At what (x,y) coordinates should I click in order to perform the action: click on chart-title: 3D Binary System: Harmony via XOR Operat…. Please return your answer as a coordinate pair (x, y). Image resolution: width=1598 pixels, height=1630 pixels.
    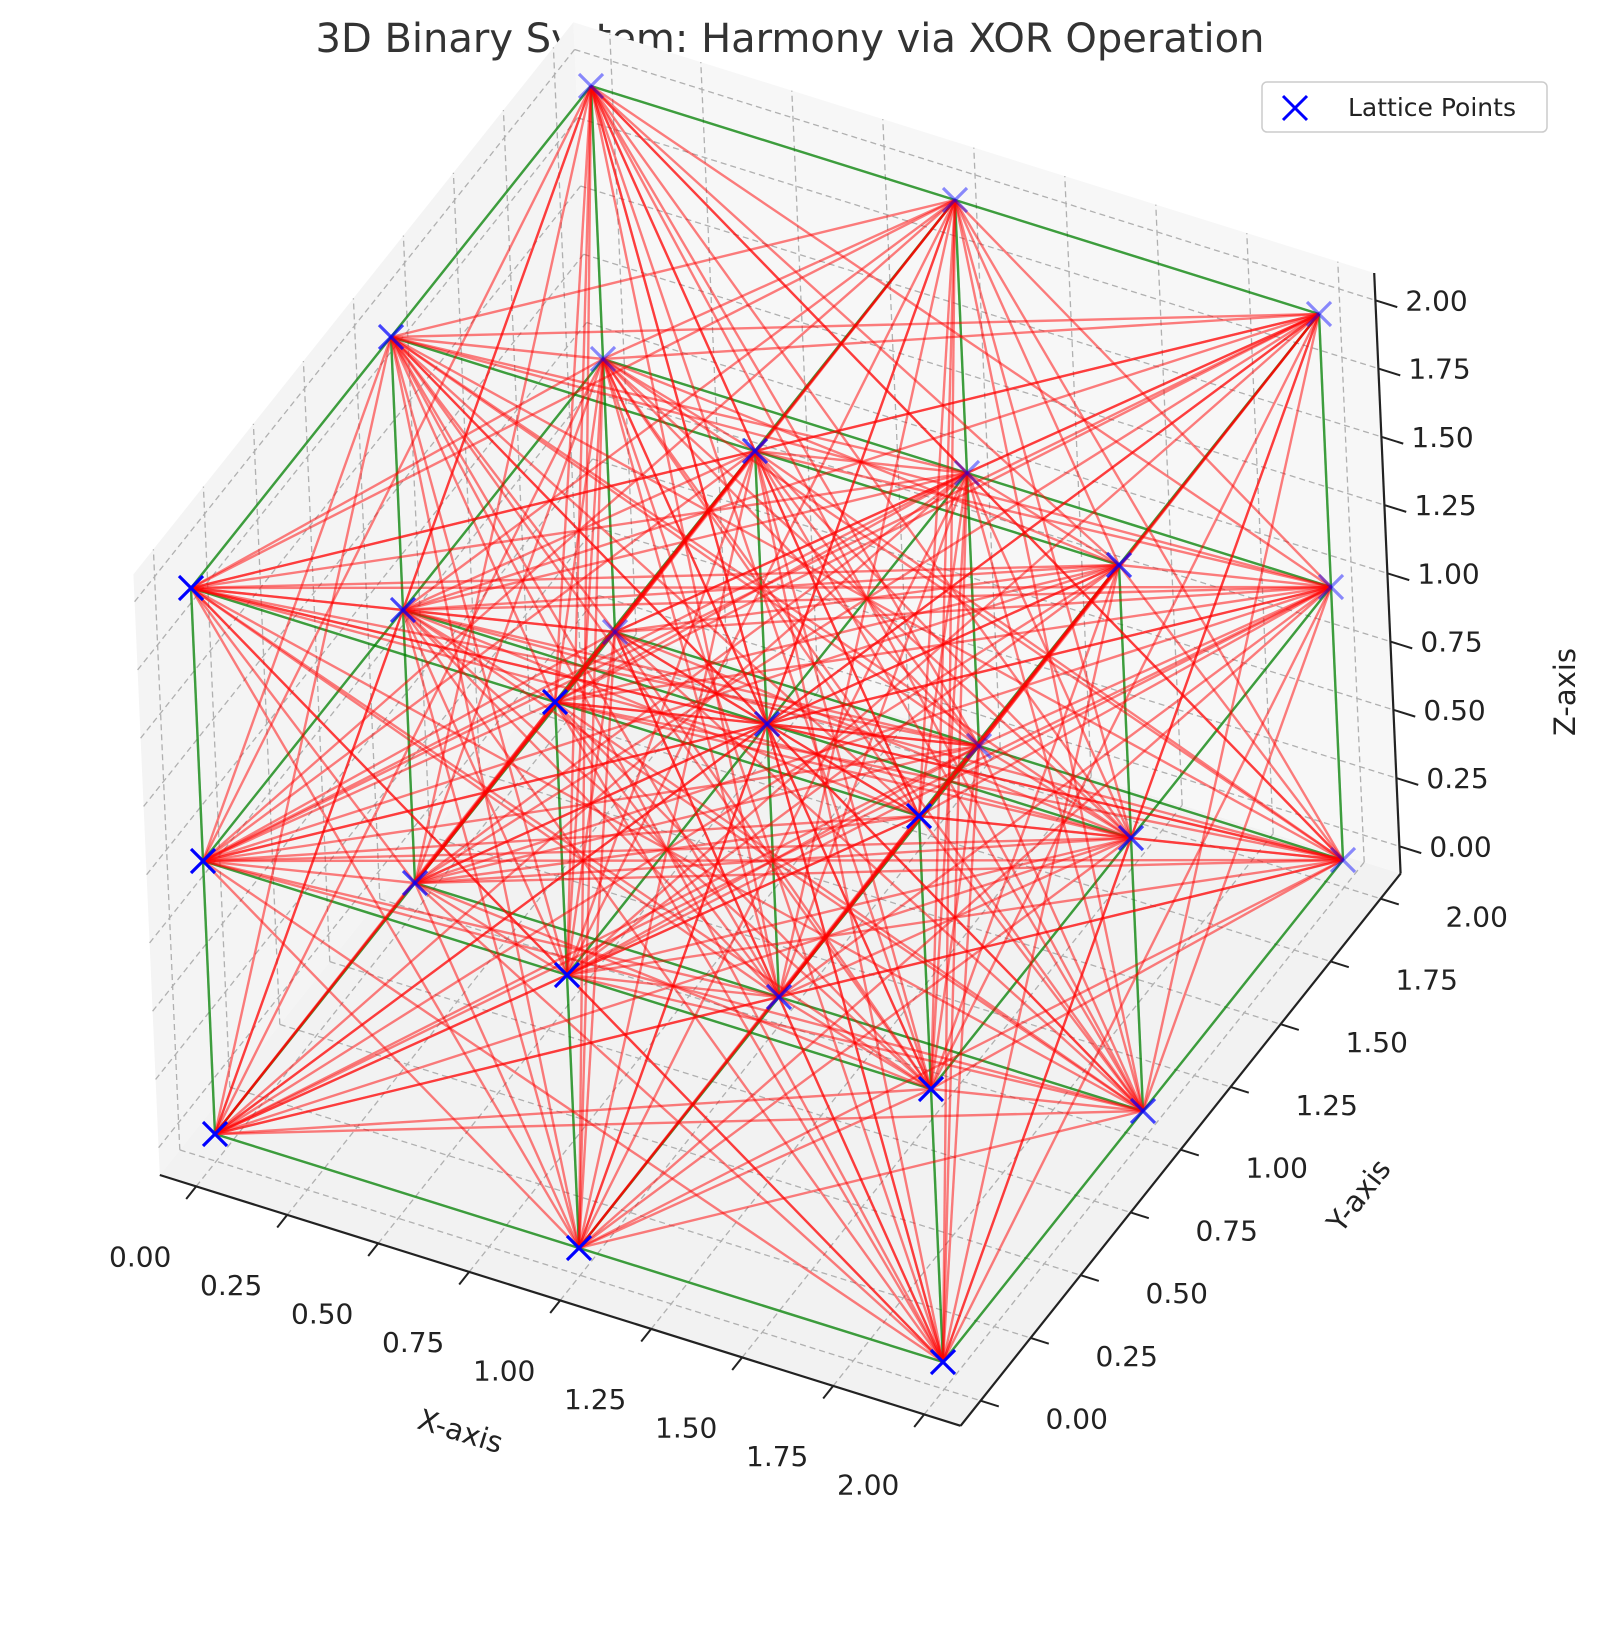
    Looking at the image, I should click on (790, 39).